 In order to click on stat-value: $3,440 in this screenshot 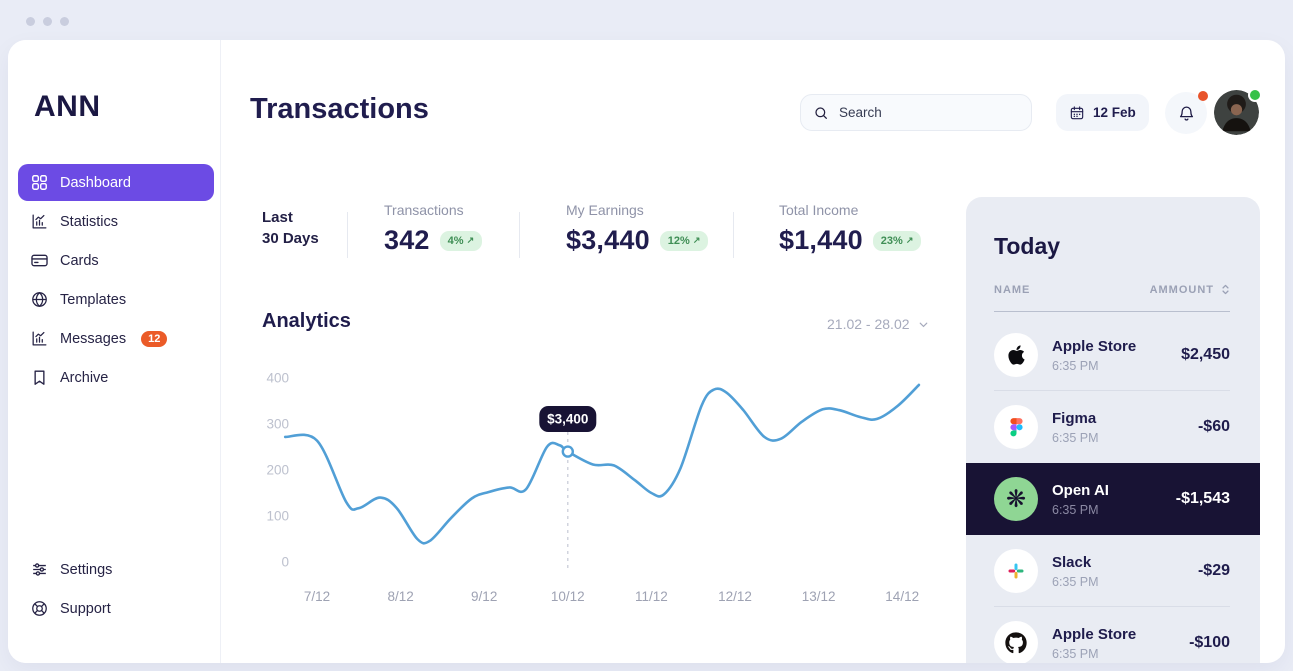, I will do `click(608, 240)`.